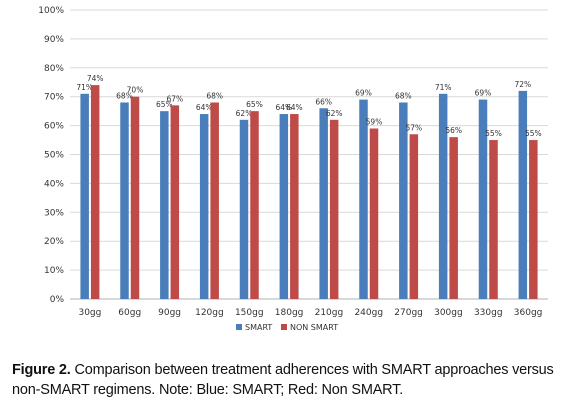  Describe the element at coordinates (54, 69) in the screenshot. I see `y-tick-label: 80%` at that location.